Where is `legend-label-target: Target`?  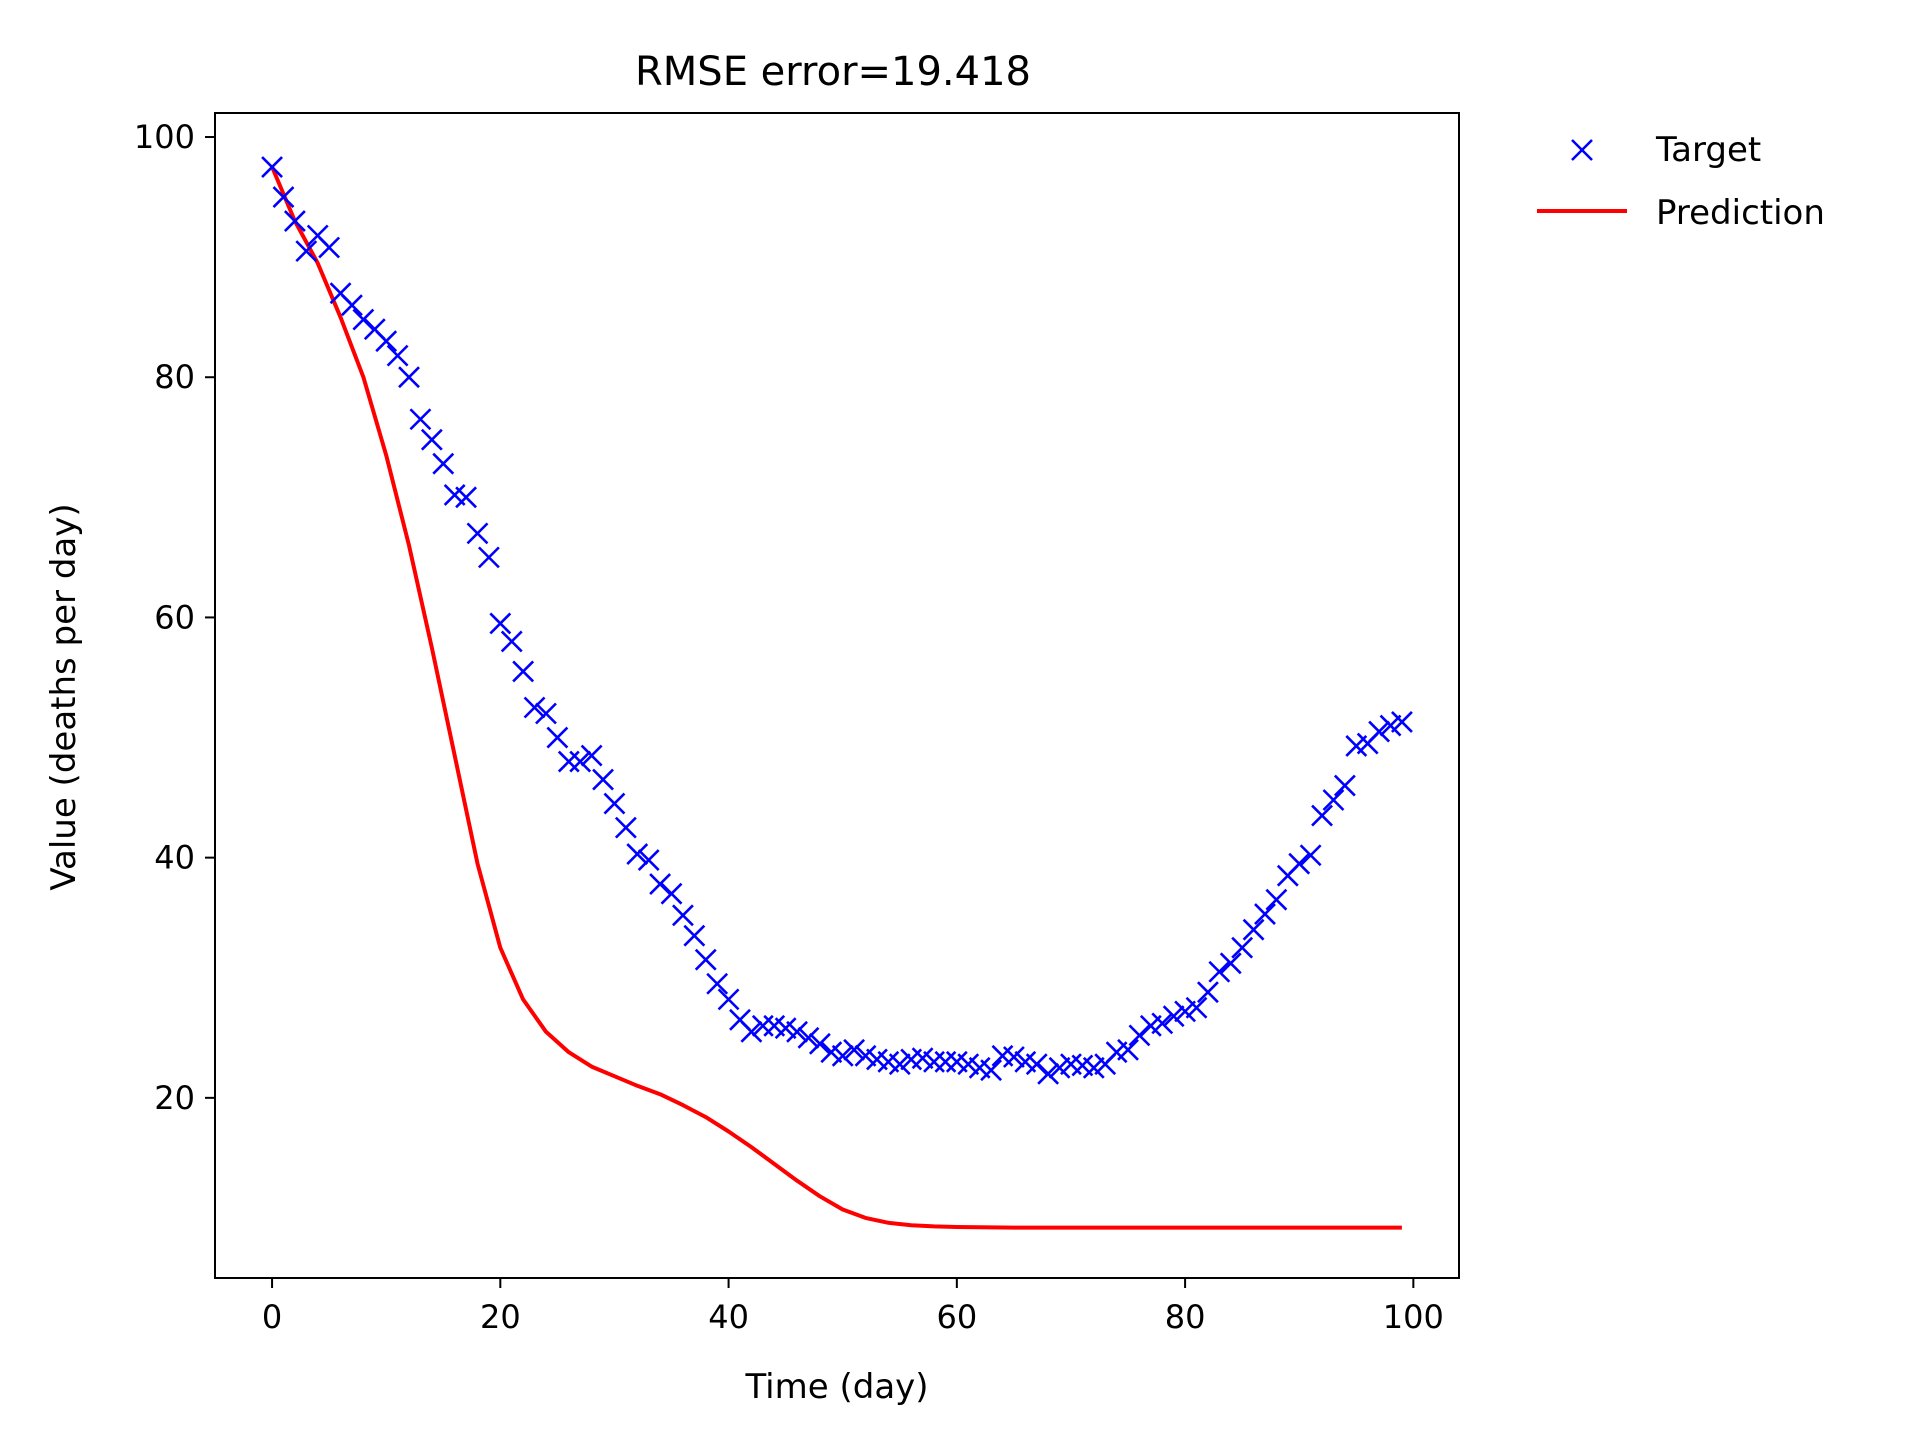 legend-label-target: Target is located at coordinates (1708, 150).